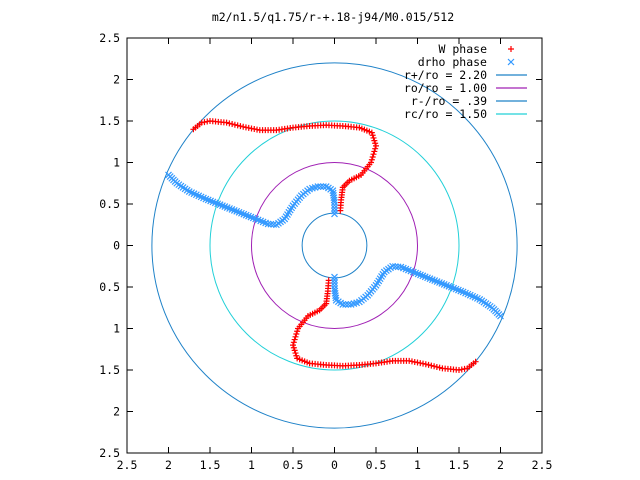 Image resolution: width=640 pixels, height=480 pixels. What do you see at coordinates (463, 49) in the screenshot?
I see `legend-label: W phase` at bounding box center [463, 49].